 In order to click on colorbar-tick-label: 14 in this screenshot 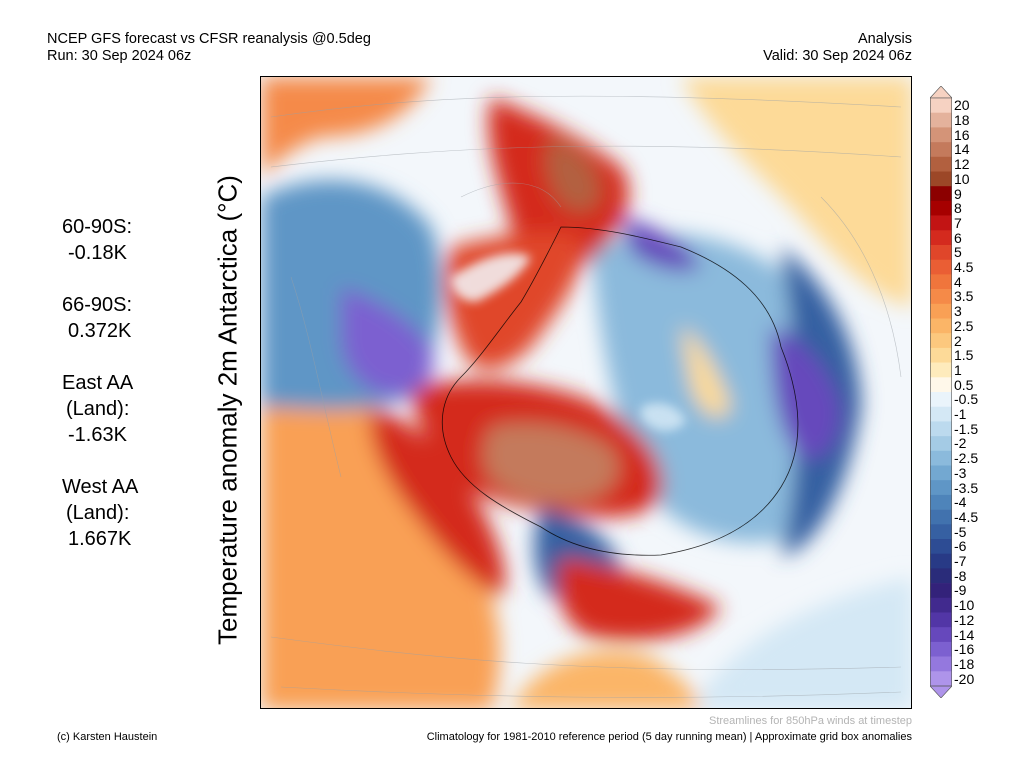, I will do `click(962, 149)`.